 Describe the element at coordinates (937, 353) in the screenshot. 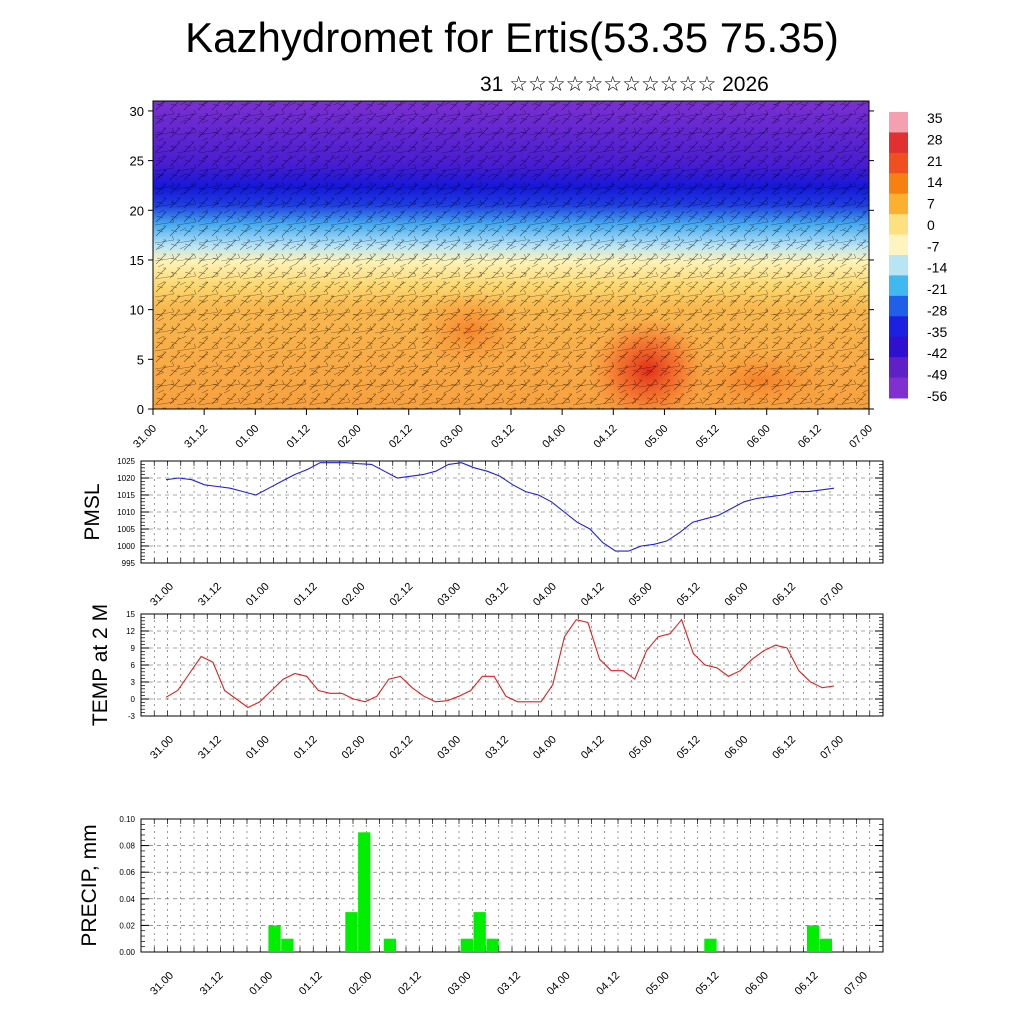

I see `colorbar-label: -42` at that location.